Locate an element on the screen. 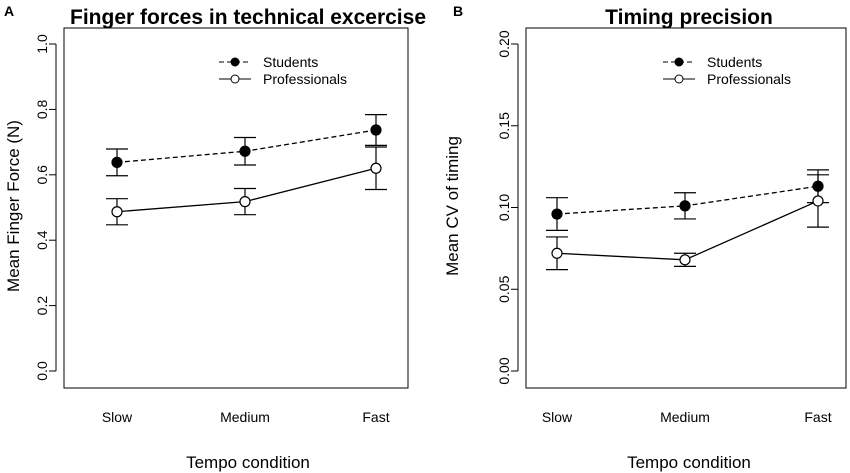 This screenshot has width=850, height=473. chart-title-a: Finger forces in technical excercise is located at coordinates (248, 17).